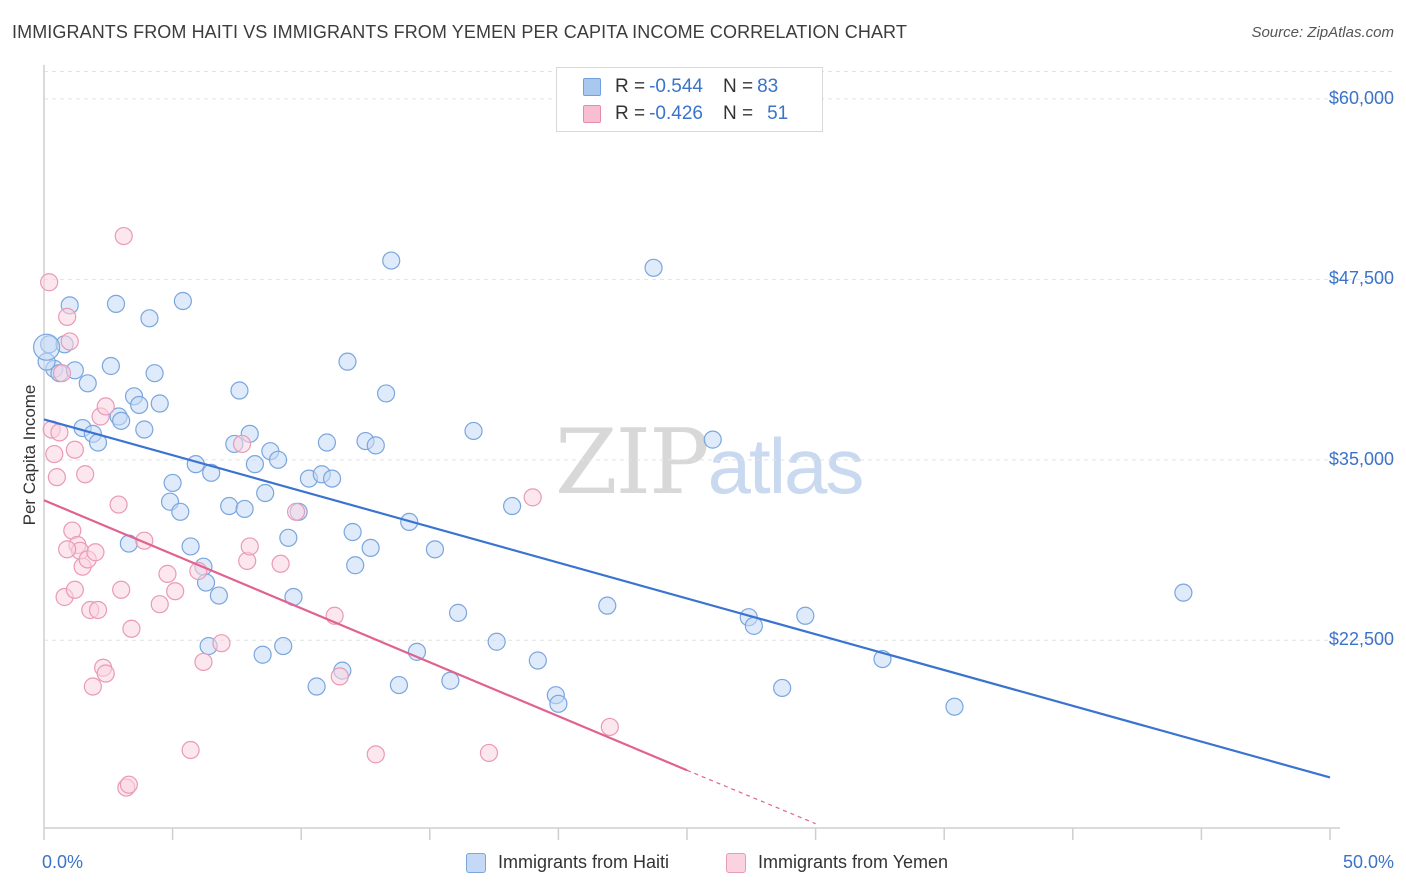  I want to click on legend-swatch-haiti, so click(476, 862).